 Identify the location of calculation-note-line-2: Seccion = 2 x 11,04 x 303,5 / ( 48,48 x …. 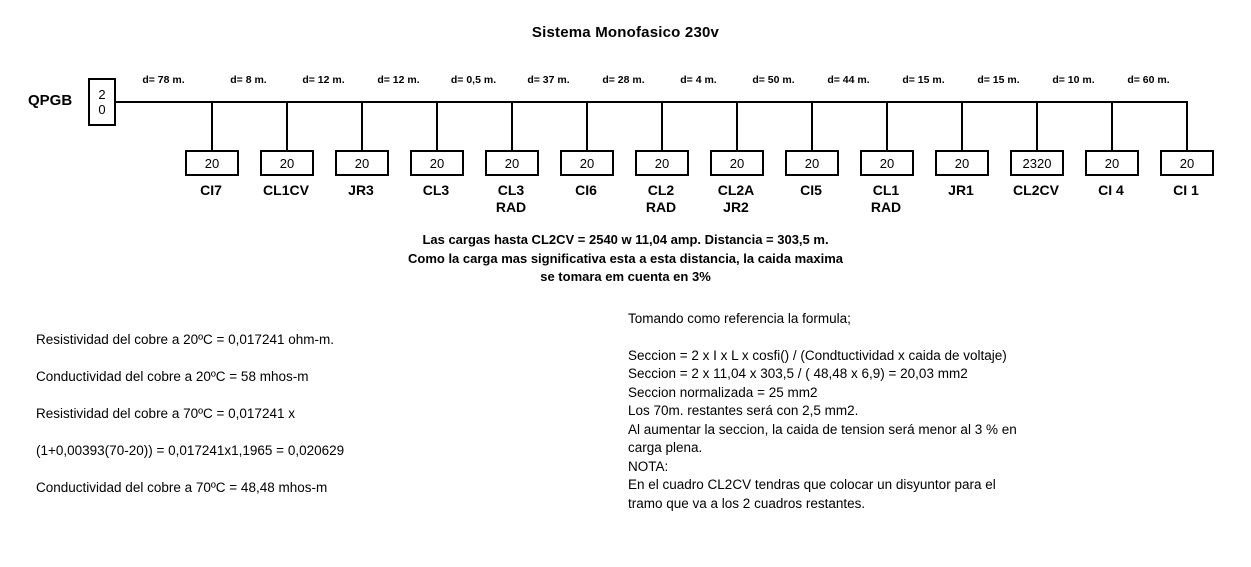
(798, 373).